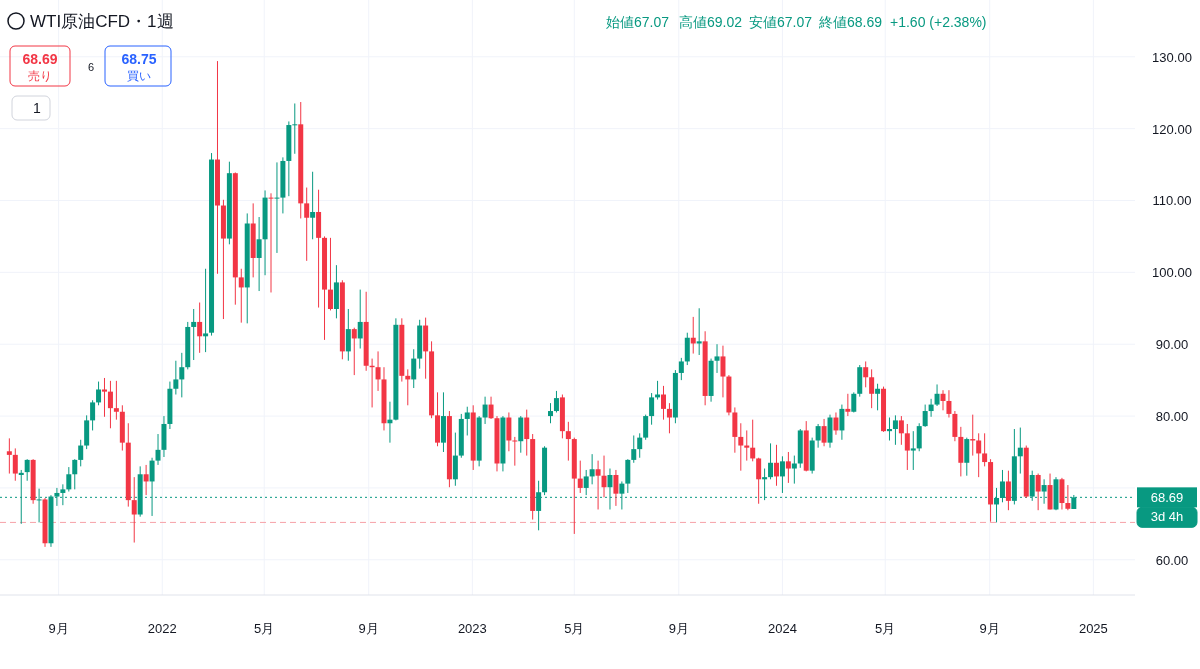 This screenshot has width=1200, height=669. I want to click on annotation: 6, so click(91, 67).